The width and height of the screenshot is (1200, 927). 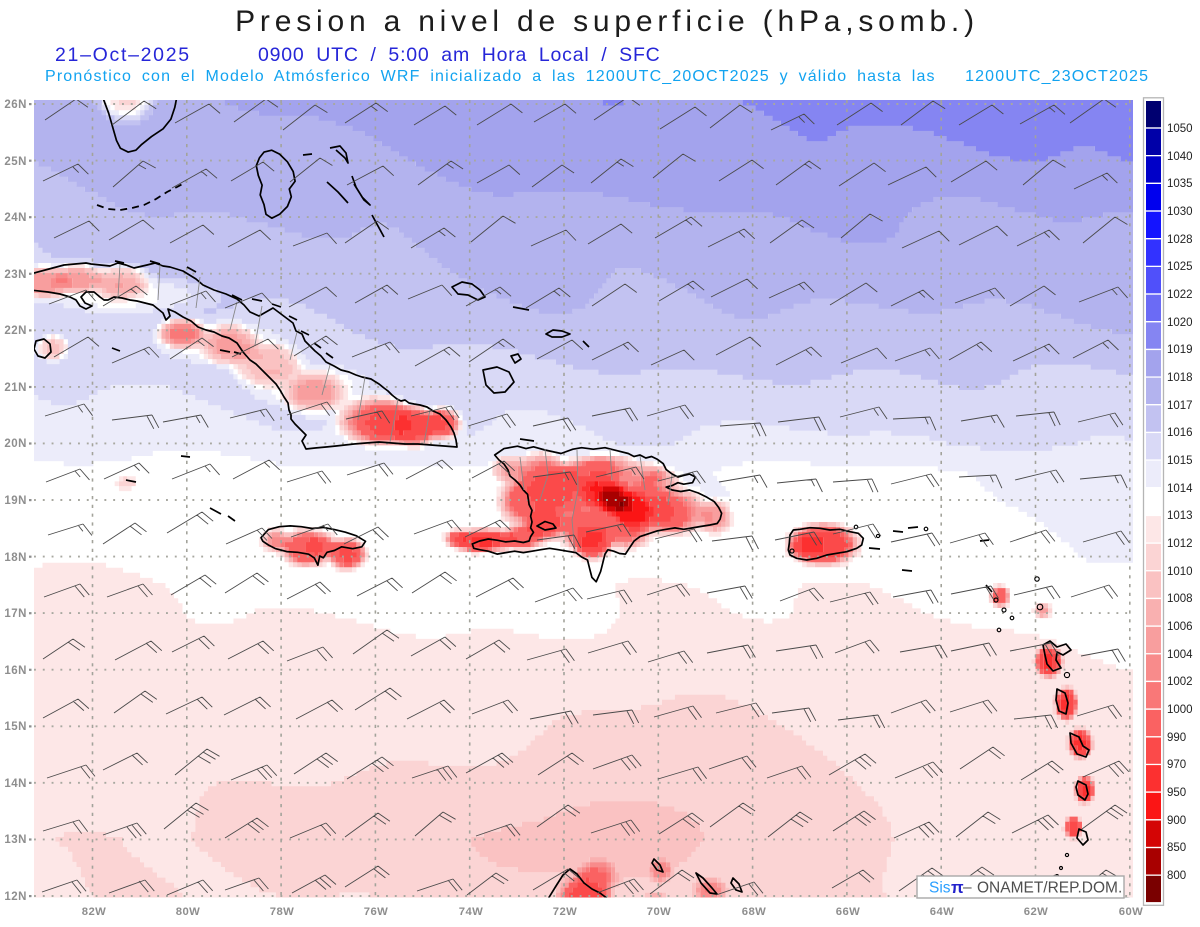 What do you see at coordinates (459, 55) in the screenshot?
I see `svg-text:0900 UTC / 5:00 am Hora Local: 0900 UTC / 5:00 am Hora Local / SFC` at bounding box center [459, 55].